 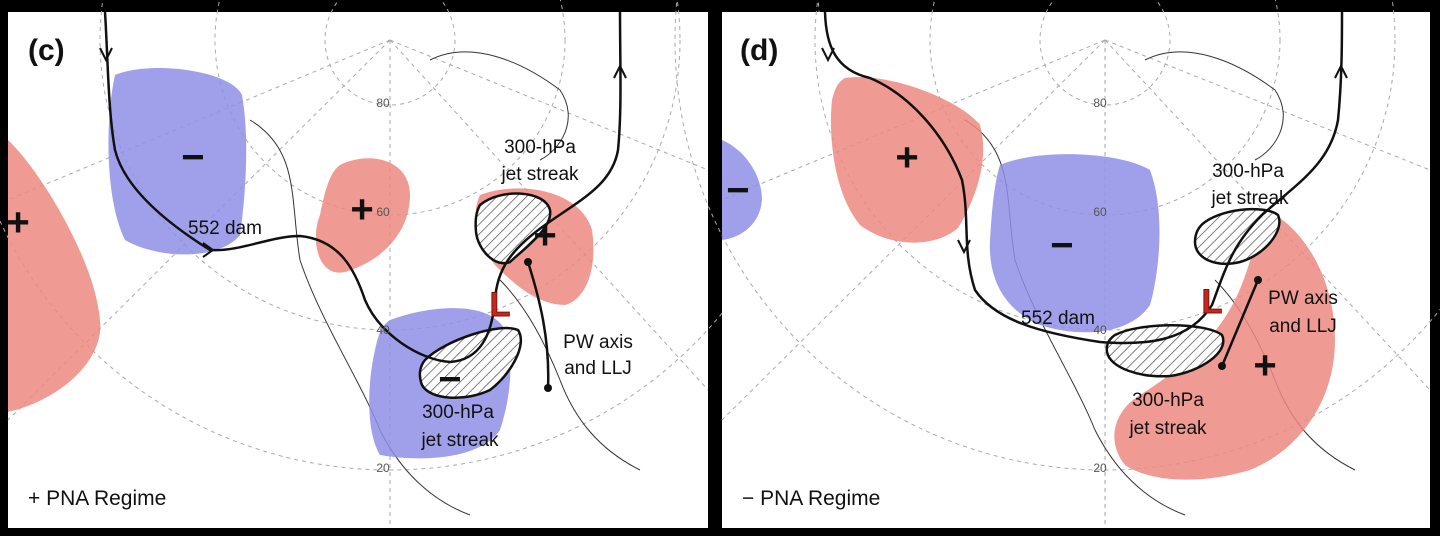 I want to click on panel-label: (c), so click(x=46, y=50).